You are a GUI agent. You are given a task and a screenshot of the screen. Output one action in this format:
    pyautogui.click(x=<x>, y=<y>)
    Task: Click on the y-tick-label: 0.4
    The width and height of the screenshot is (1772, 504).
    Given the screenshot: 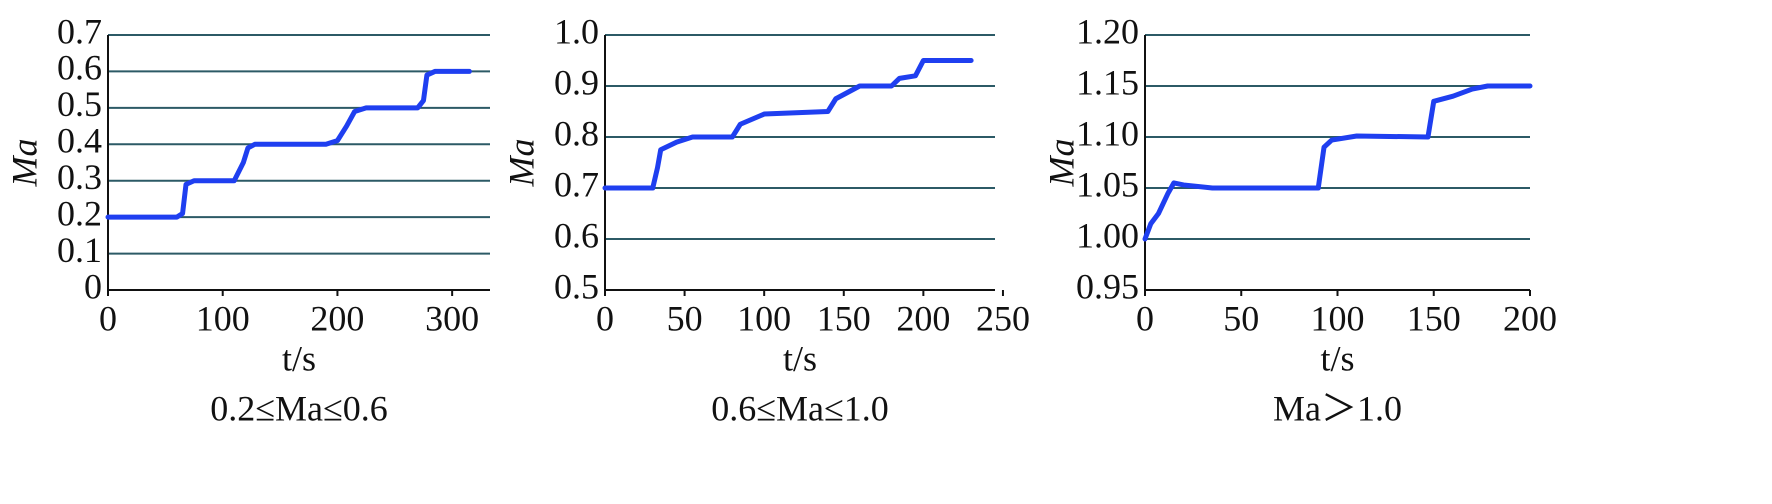 What is the action you would take?
    pyautogui.click(x=79, y=141)
    